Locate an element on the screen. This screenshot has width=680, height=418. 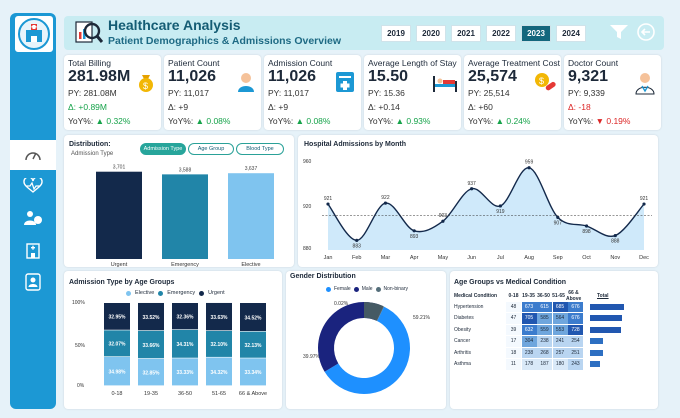
segment-label: 34.52% is located at coordinates (254, 318).